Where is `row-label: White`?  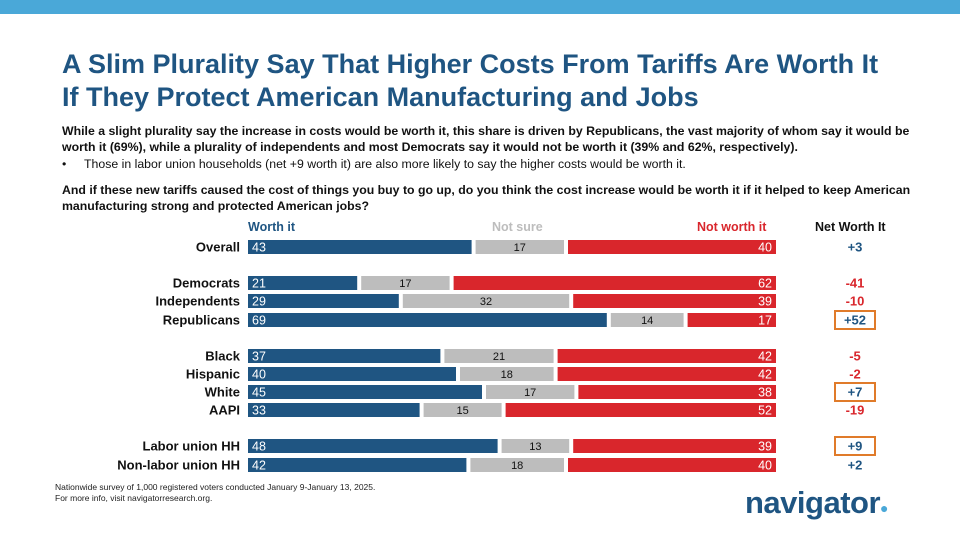
row-label: White is located at coordinates (222, 392).